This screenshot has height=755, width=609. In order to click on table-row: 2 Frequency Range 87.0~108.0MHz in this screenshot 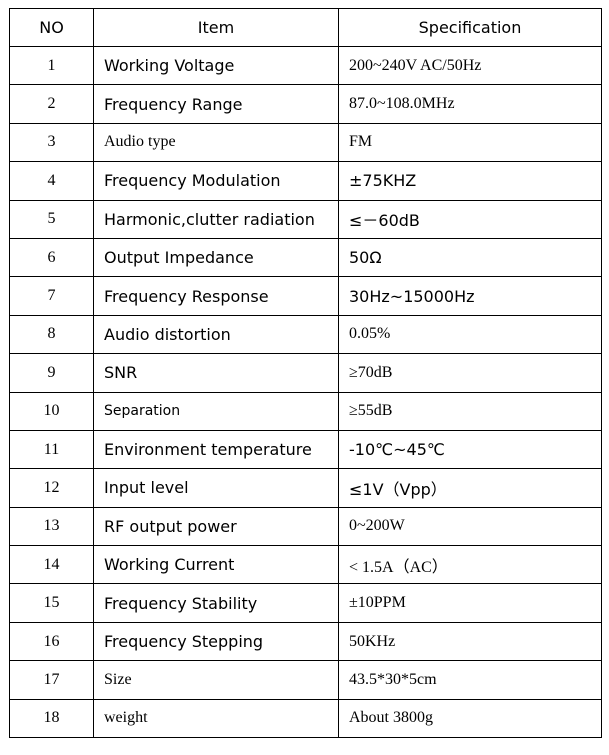, I will do `click(305, 104)`.